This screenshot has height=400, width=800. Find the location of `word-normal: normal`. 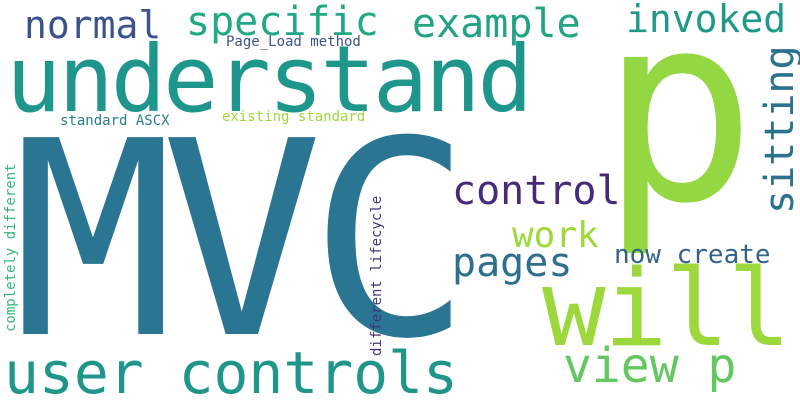

word-normal: normal is located at coordinates (93, 25).